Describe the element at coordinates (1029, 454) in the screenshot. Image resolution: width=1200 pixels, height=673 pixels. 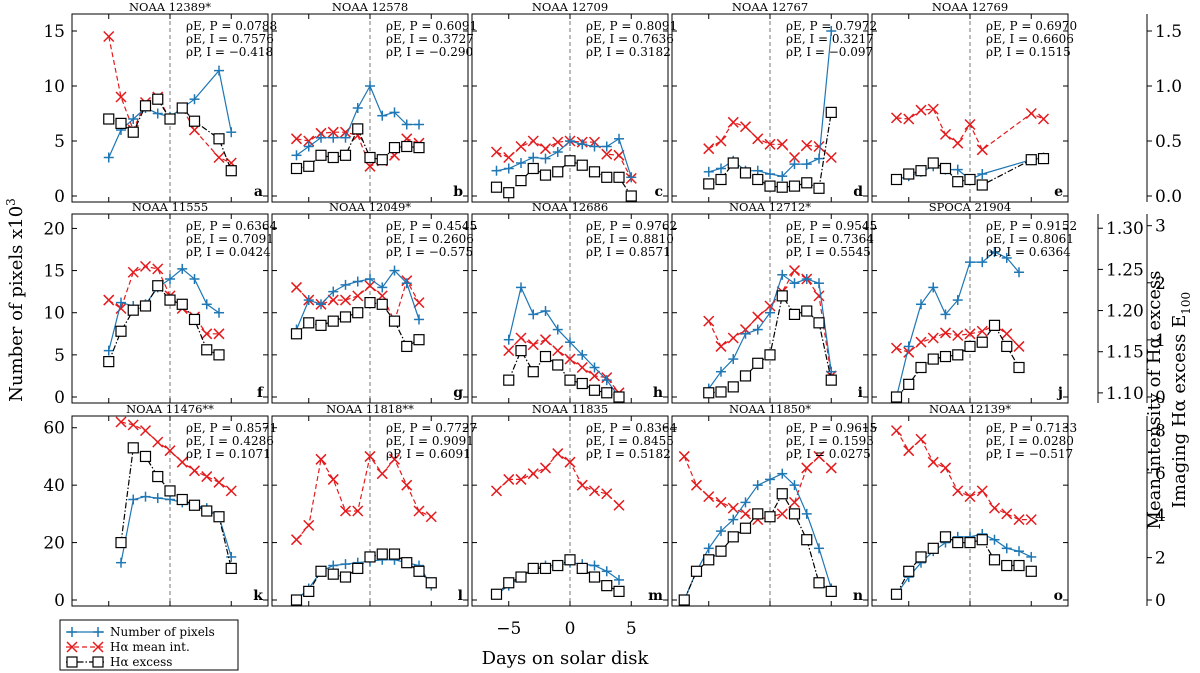
I see `correlation-label: ρP, I = −0.517` at that location.